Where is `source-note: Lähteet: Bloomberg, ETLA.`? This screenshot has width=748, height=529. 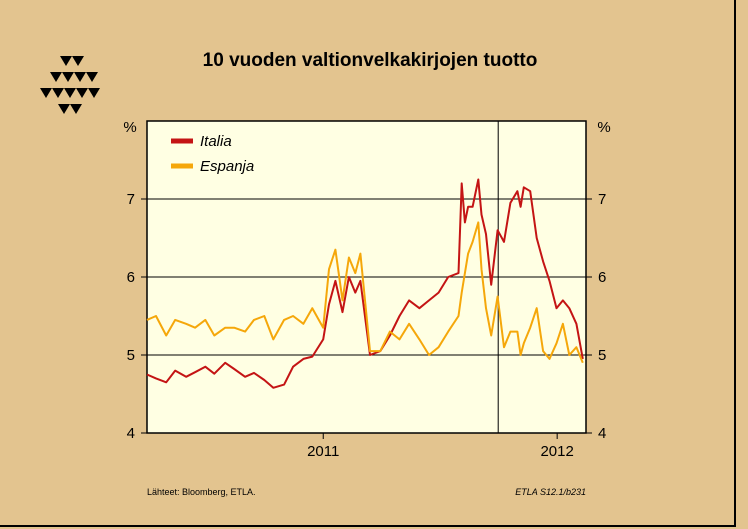 source-note: Lähteet: Bloomberg, ETLA. is located at coordinates (201, 492).